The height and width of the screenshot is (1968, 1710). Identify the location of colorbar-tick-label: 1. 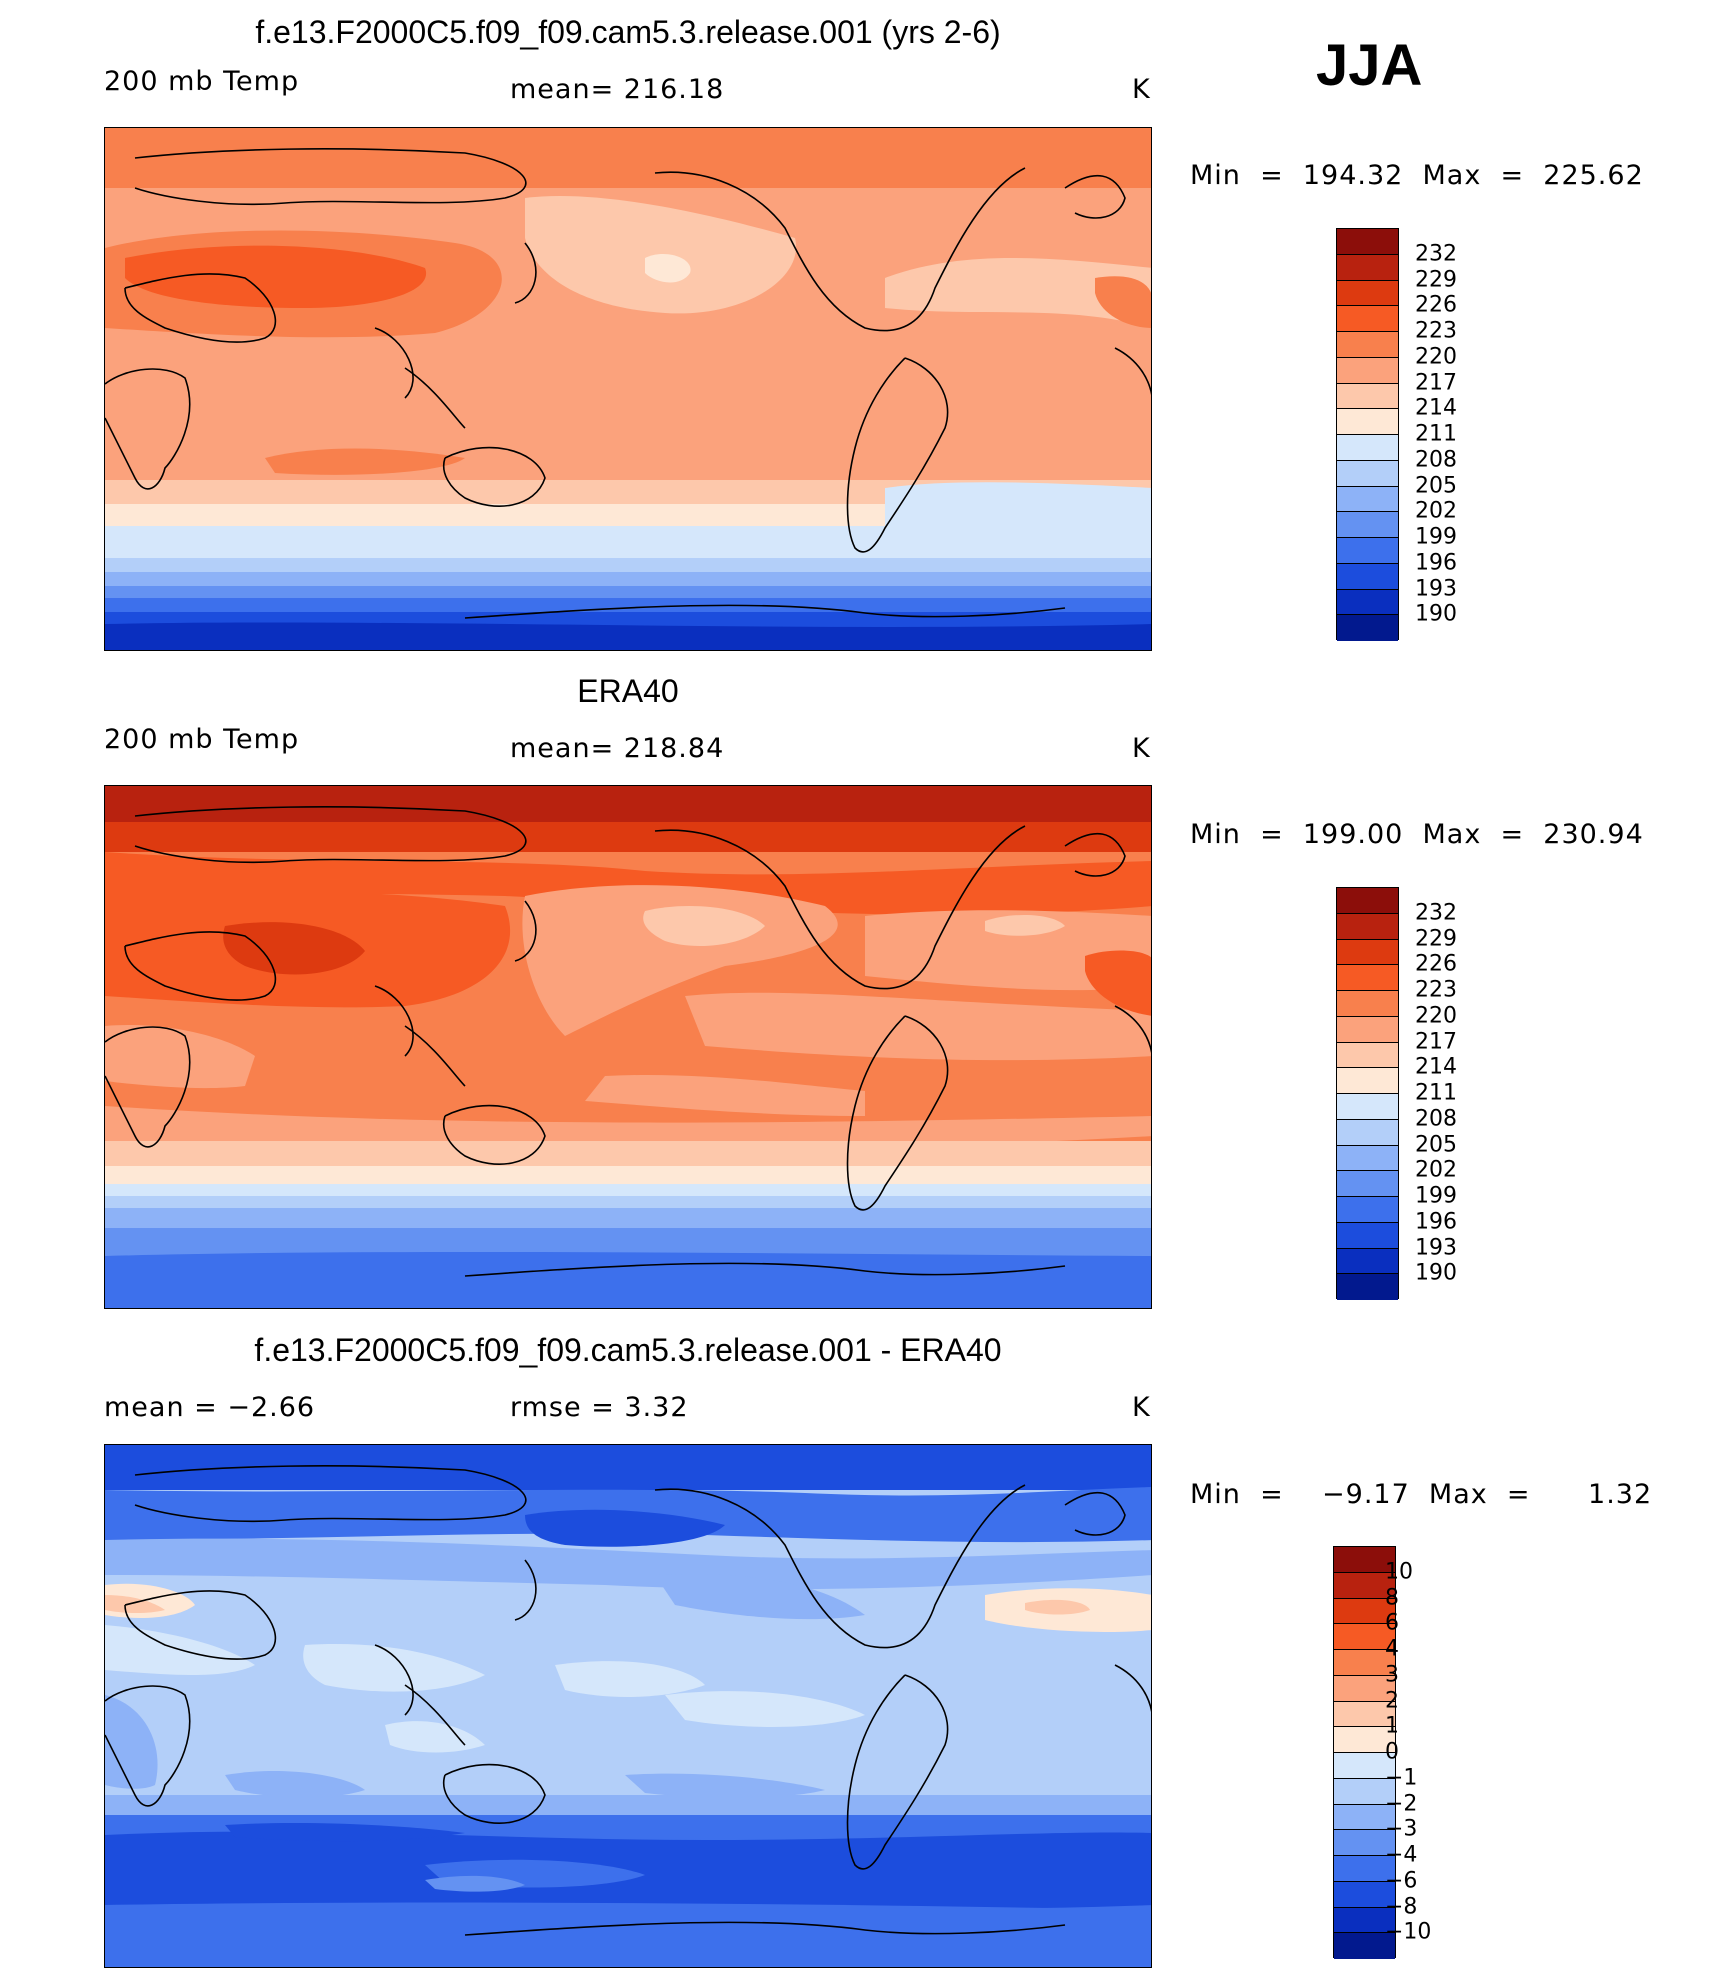
(1392, 1726).